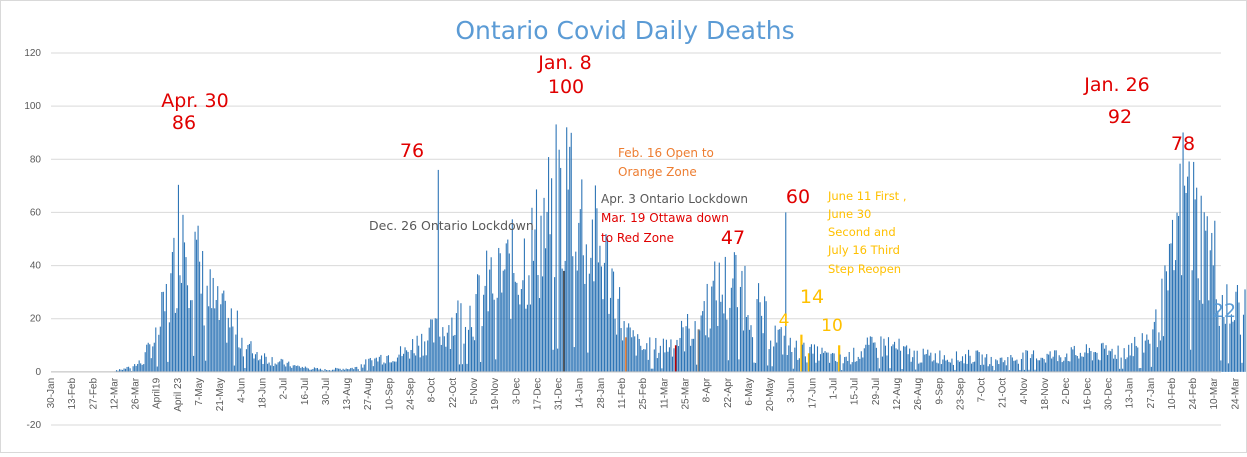 The height and width of the screenshot is (457, 1247). Describe the element at coordinates (516, 391) in the screenshot. I see `x-tick-label: 3-Dec` at that location.